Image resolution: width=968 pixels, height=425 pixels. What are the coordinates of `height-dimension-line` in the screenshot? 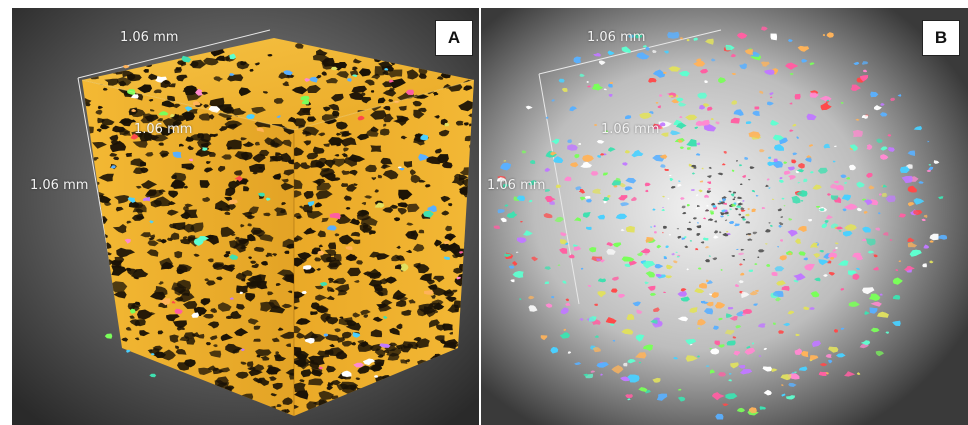 It's located at (559, 189).